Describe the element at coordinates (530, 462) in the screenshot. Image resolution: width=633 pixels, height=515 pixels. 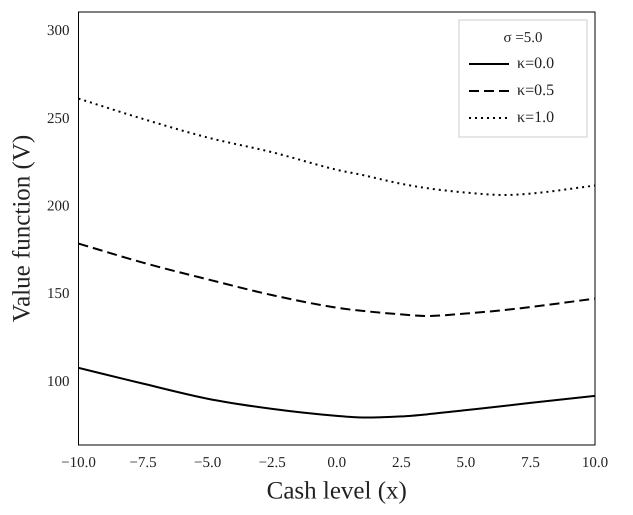
I see `x-tick-label: 7.5` at that location.